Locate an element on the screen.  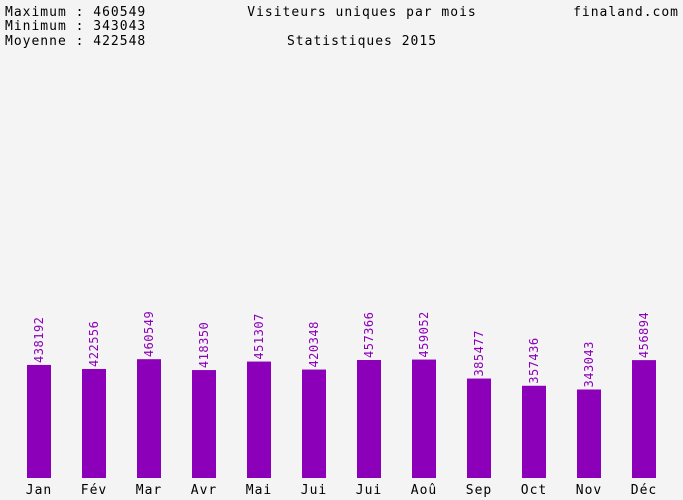
bar-value-label-12: 456894 is located at coordinates (644, 335).